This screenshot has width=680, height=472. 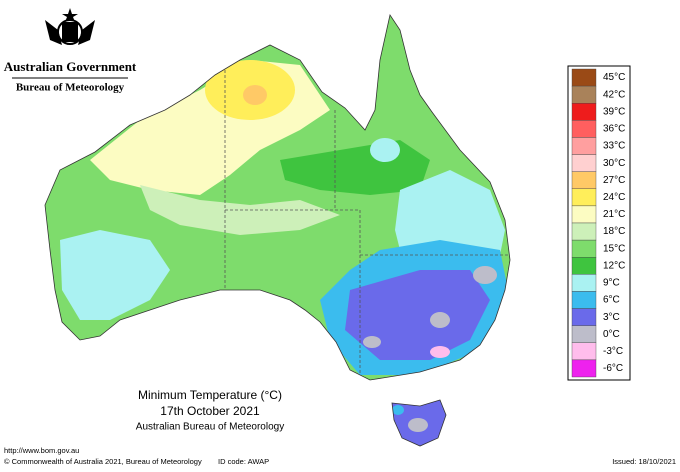 I want to click on legend-label: 39°C, so click(x=614, y=111).